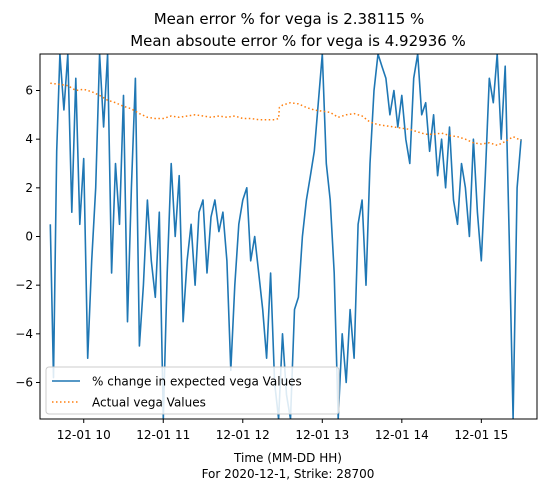 This screenshot has width=546, height=492. I want to click on y-tick-label: 0, so click(29, 237).